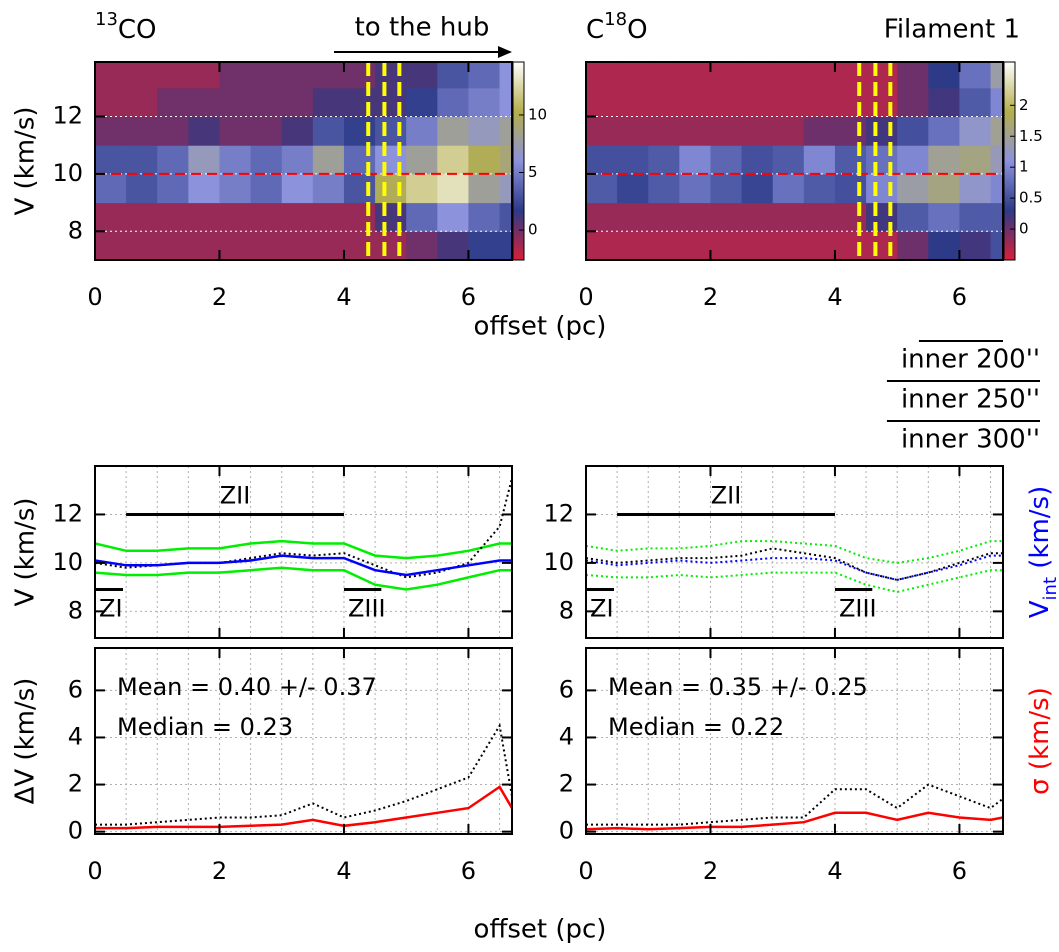 Image resolution: width=1059 pixels, height=952 pixels. Describe the element at coordinates (566, 784) in the screenshot. I see `y-tick-label: 2` at that location.